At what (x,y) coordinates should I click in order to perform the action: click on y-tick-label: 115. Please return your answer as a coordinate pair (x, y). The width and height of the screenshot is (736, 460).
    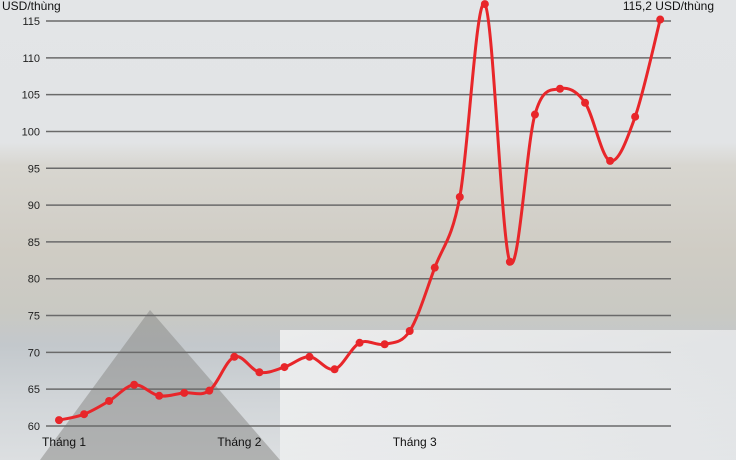
    Looking at the image, I should click on (31, 22).